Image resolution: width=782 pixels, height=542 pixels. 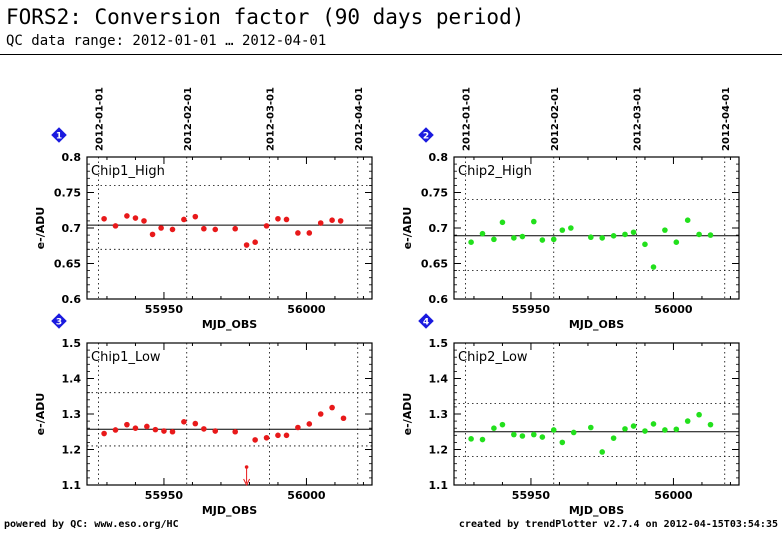 What do you see at coordinates (493, 357) in the screenshot?
I see `panel-title: Chip2_Low` at bounding box center [493, 357].